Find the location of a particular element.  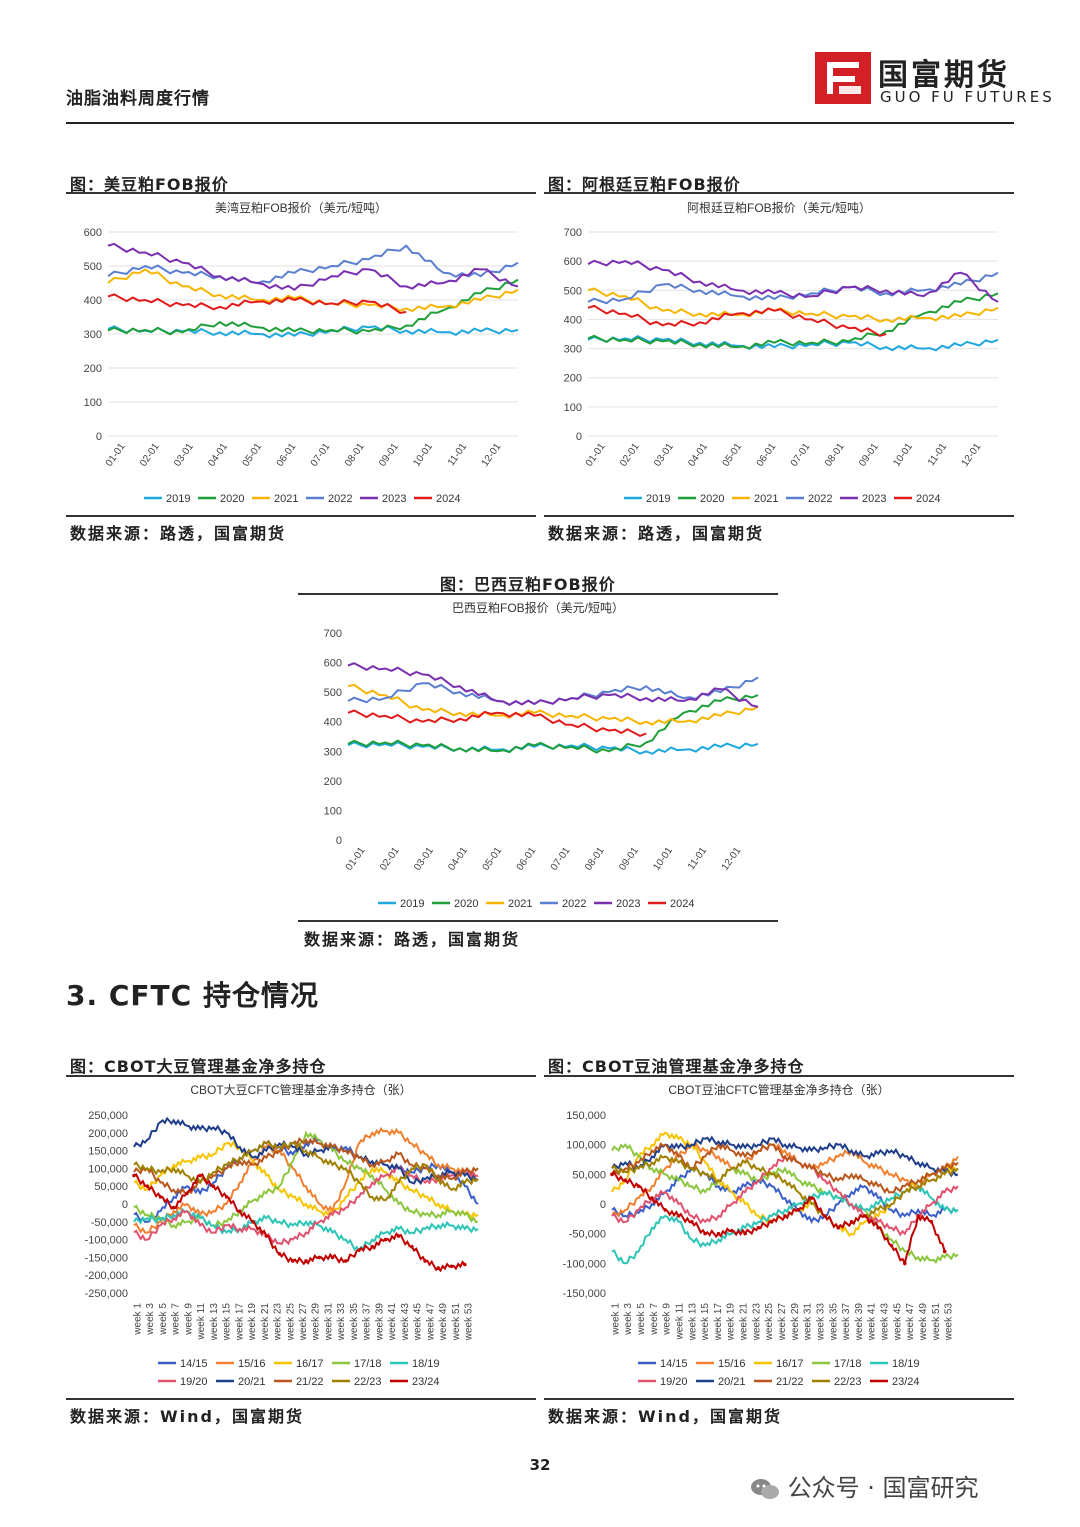

x-tick-label: 08-01 is located at coordinates (595, 859).